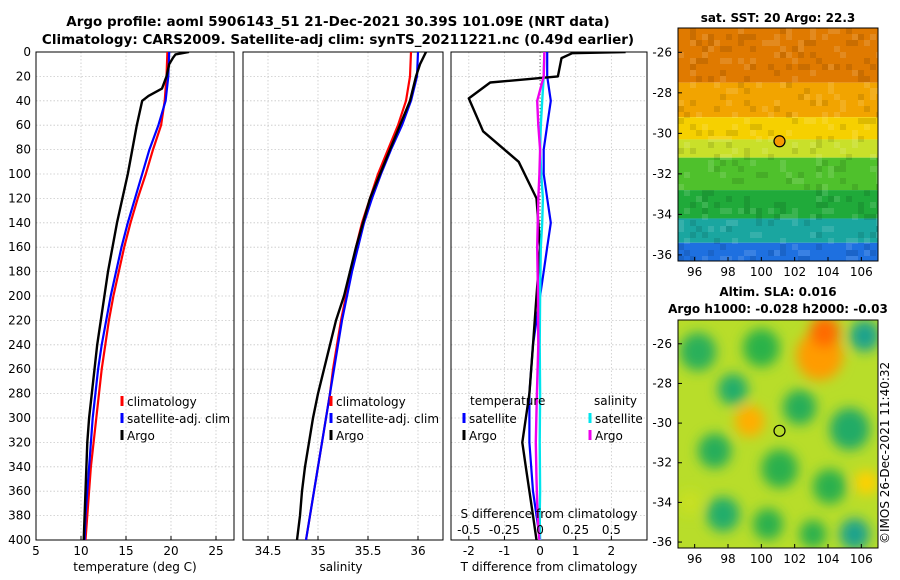 The image size is (900, 580). I want to click on temp-argo-line, so click(136, 296).